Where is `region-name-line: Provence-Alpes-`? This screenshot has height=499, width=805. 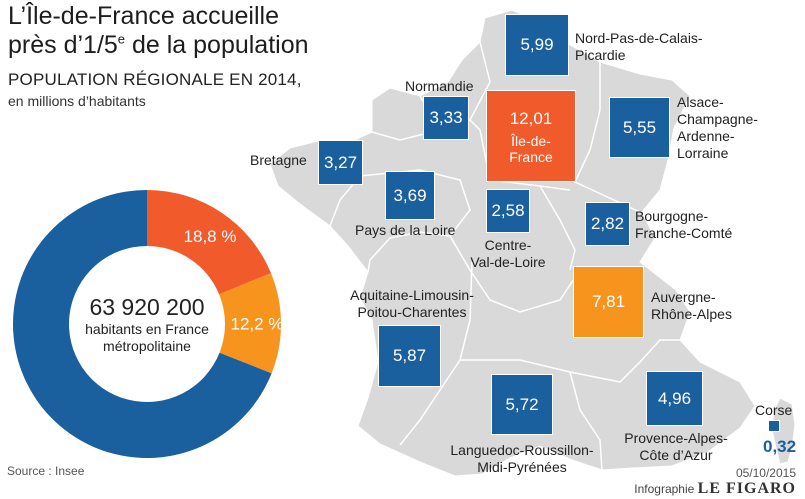
region-name-line: Provence-Alpes- is located at coordinates (676, 438).